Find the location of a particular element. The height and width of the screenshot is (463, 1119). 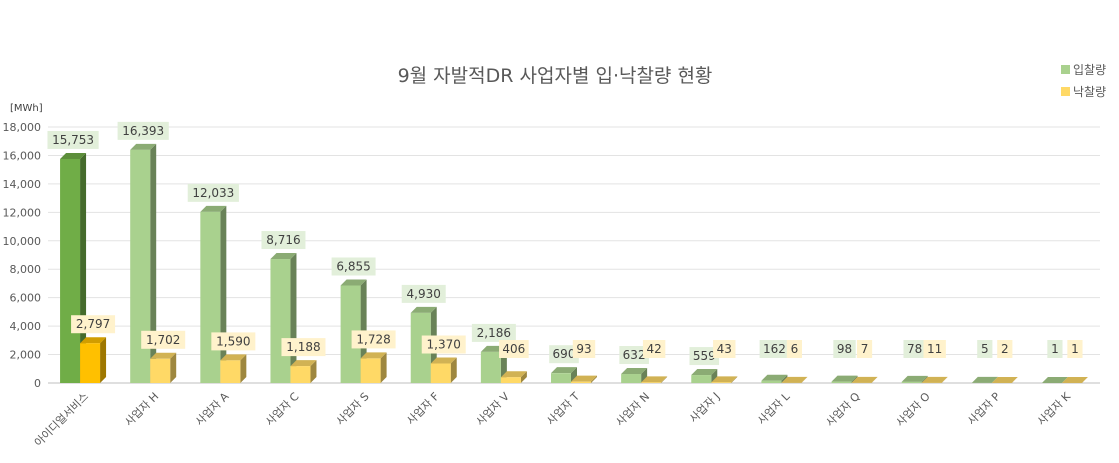

x-tick-label: 사업자 P is located at coordinates (984, 409).